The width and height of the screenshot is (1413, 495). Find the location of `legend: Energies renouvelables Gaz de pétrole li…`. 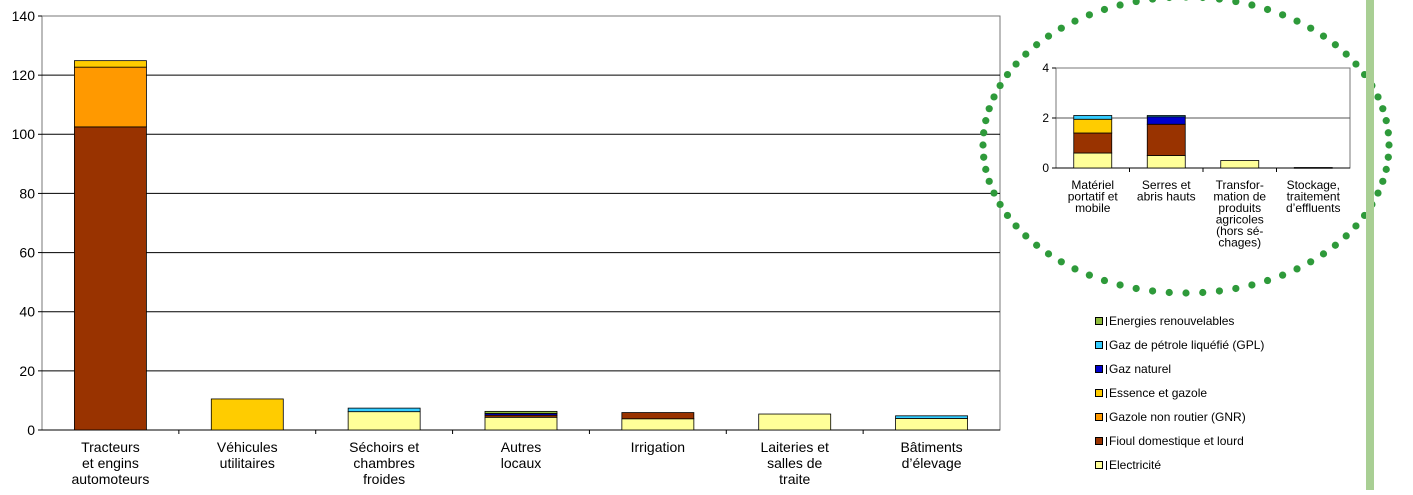

legend: Energies renouvelables Gaz de pétrole li… is located at coordinates (1208, 397).